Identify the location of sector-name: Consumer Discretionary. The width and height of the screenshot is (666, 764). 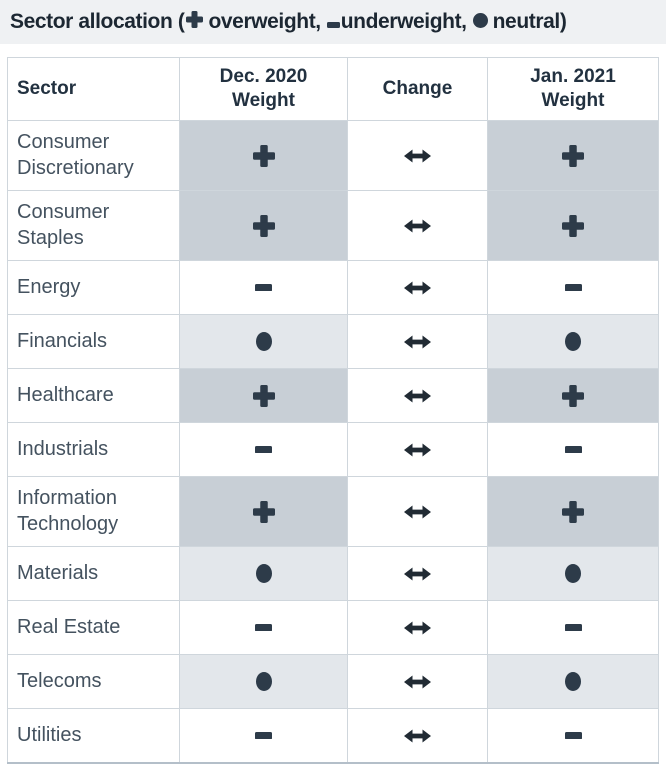
(93, 155).